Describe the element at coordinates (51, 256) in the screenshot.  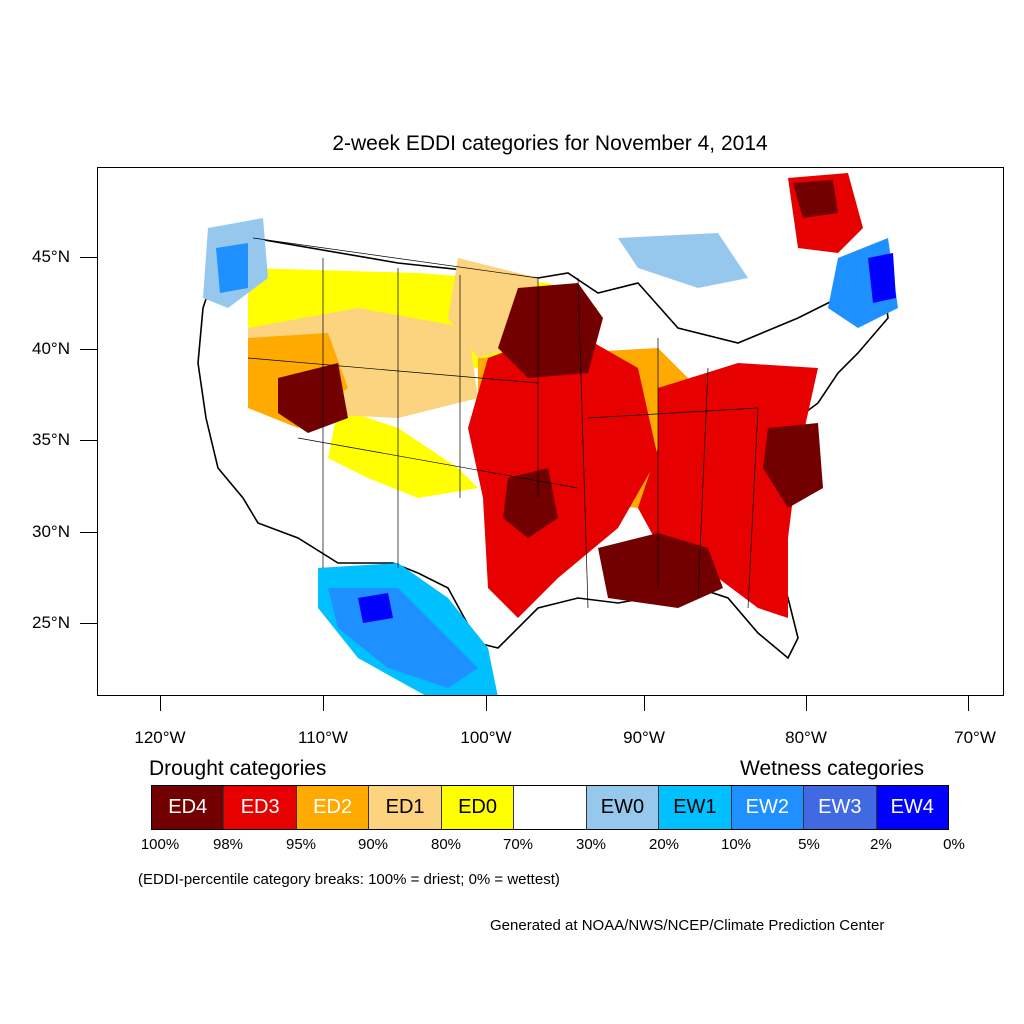
I see `lat-label-45: 45°N` at that location.